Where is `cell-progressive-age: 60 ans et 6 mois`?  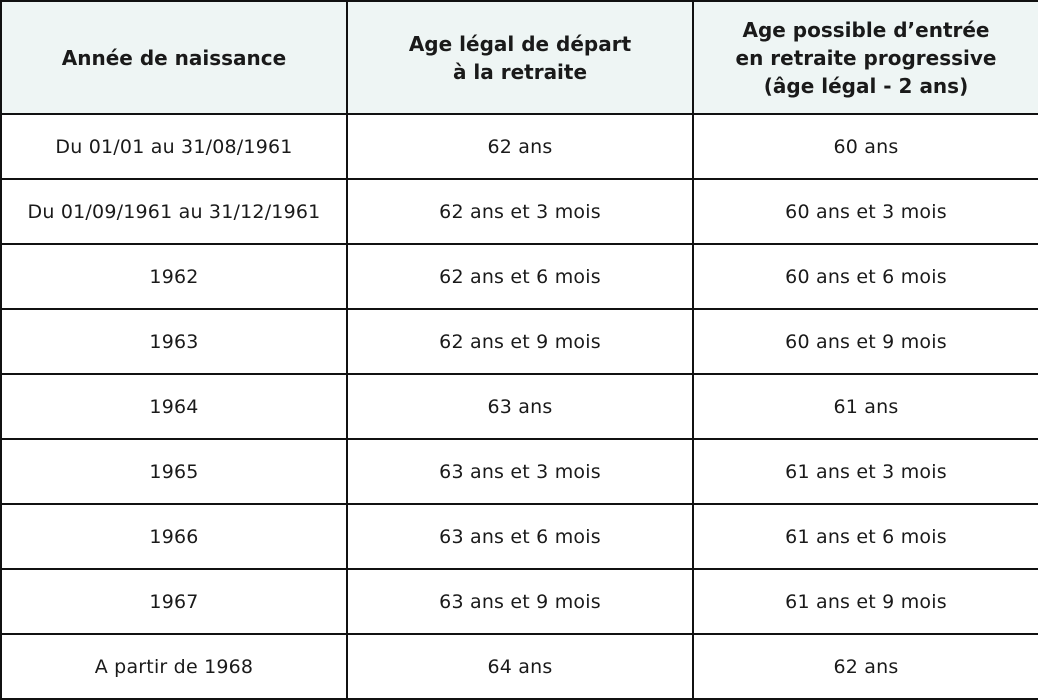
cell-progressive-age: 60 ans et 6 mois is located at coordinates (865, 276).